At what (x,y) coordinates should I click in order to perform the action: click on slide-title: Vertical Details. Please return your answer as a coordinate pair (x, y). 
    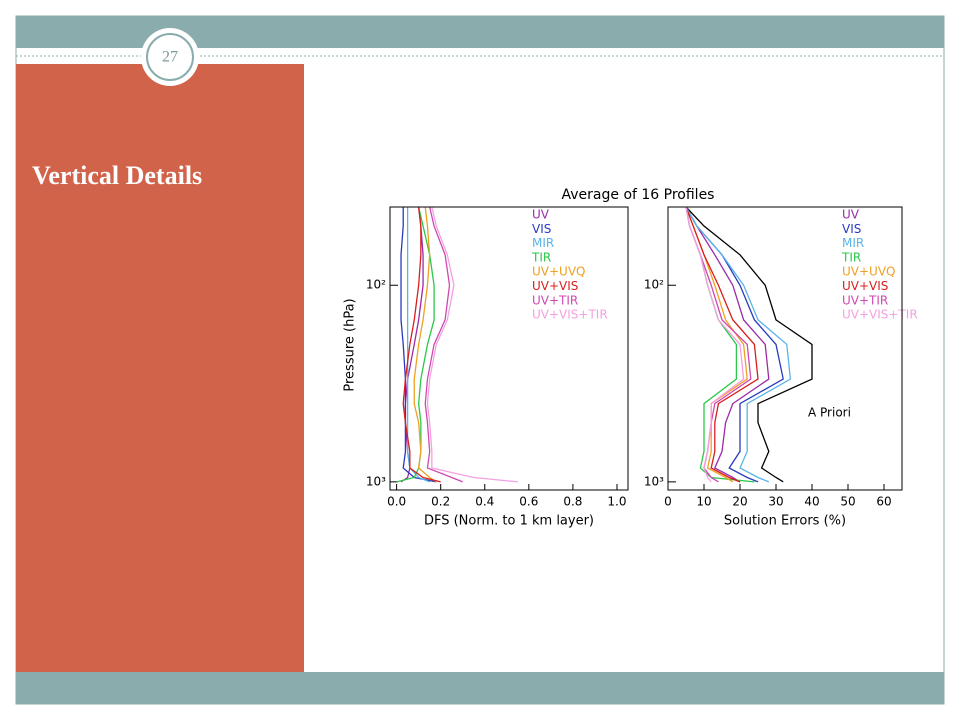
    Looking at the image, I should click on (117, 175).